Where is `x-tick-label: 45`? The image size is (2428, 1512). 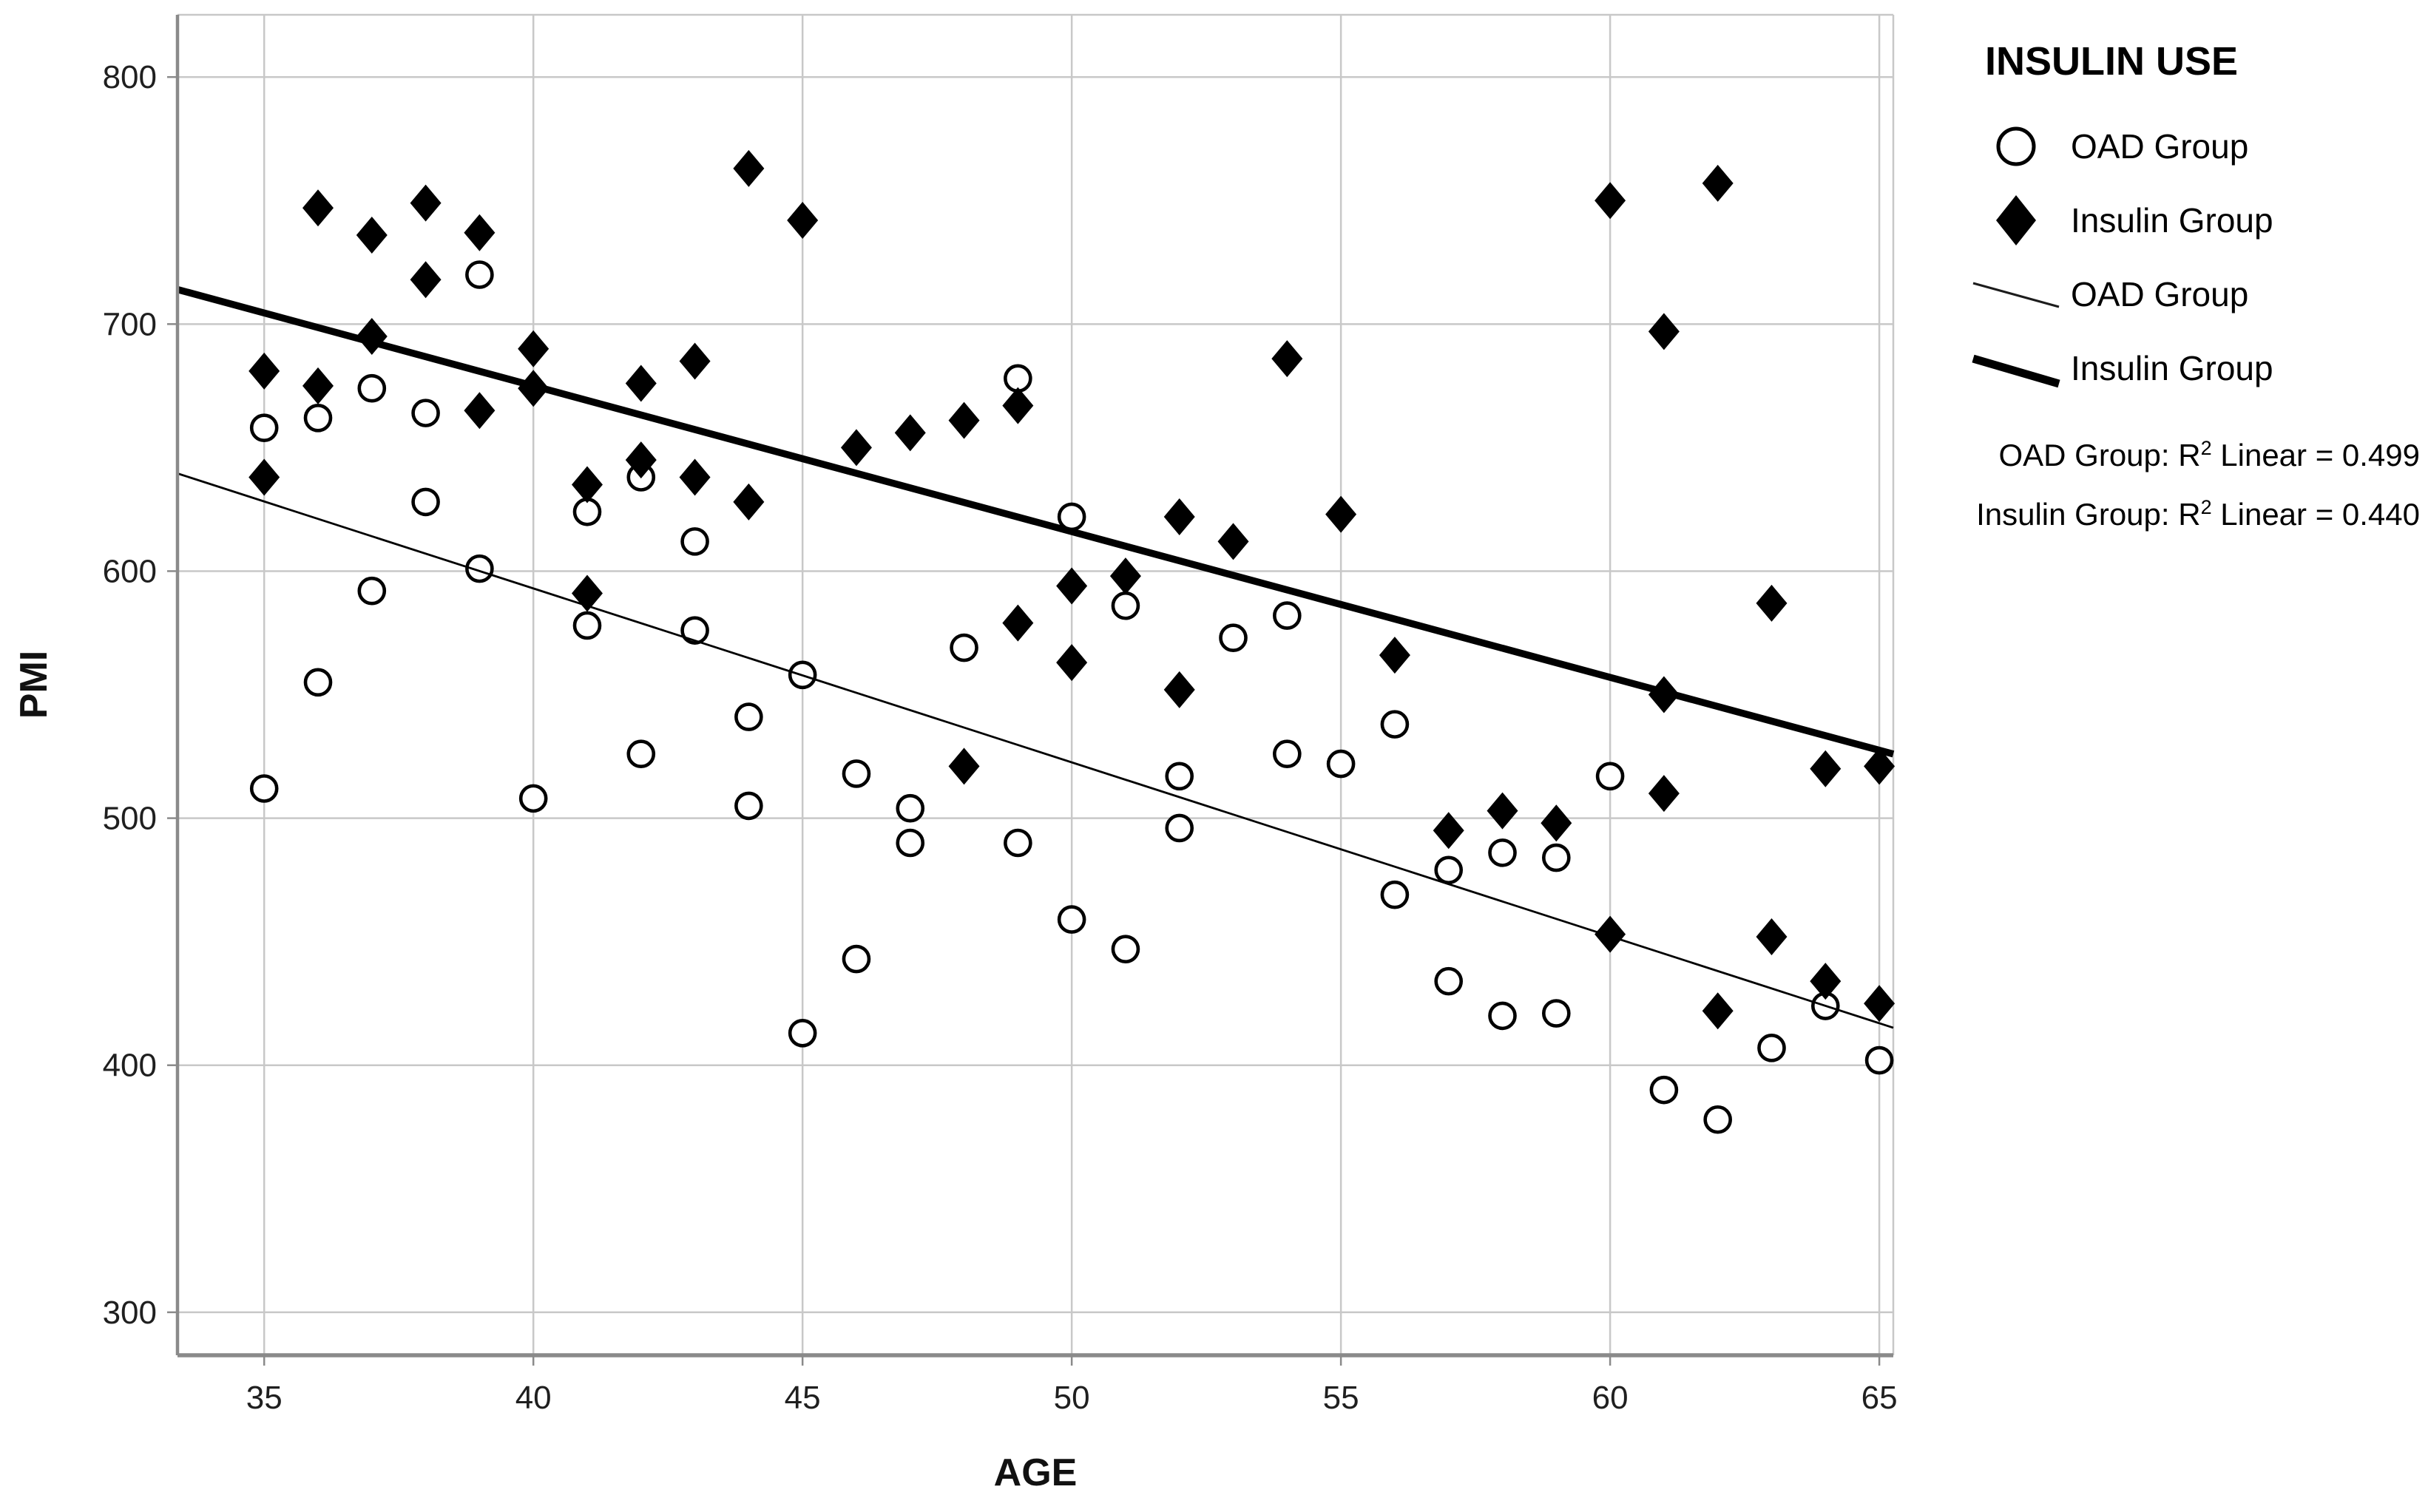 x-tick-label: 45 is located at coordinates (803, 1398).